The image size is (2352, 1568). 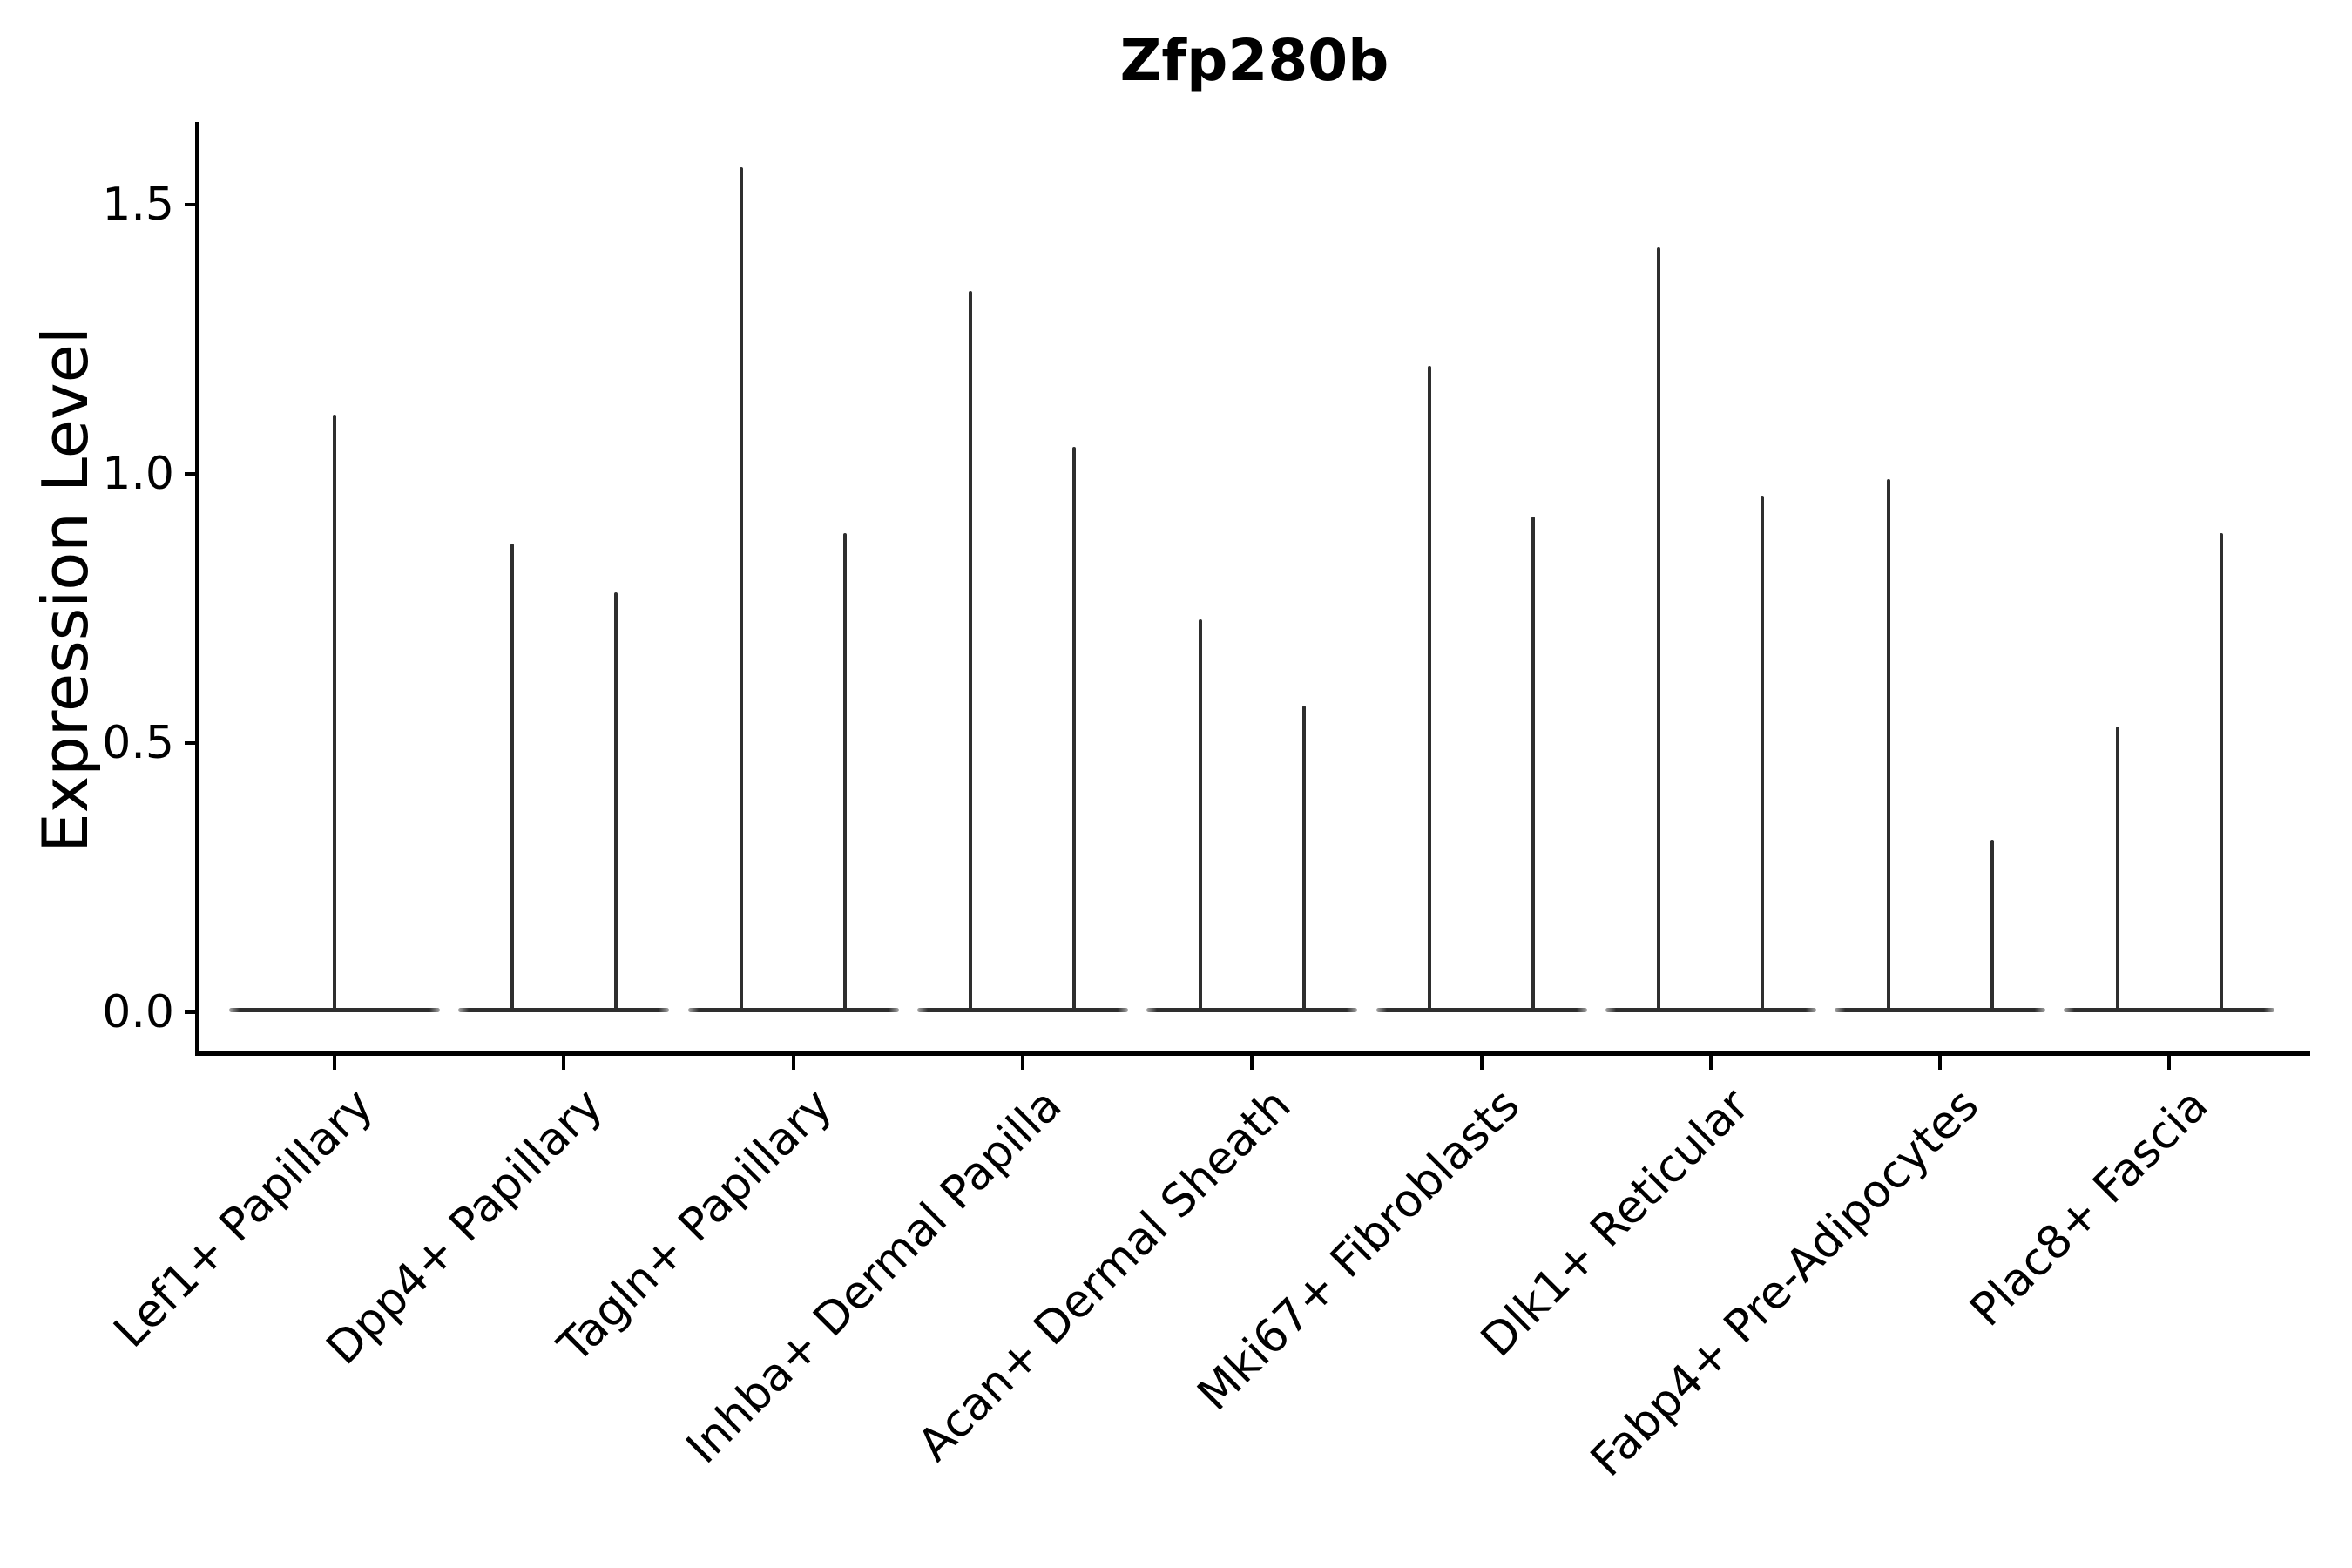 I want to click on y-tick-label: 1.5, so click(x=138, y=205).